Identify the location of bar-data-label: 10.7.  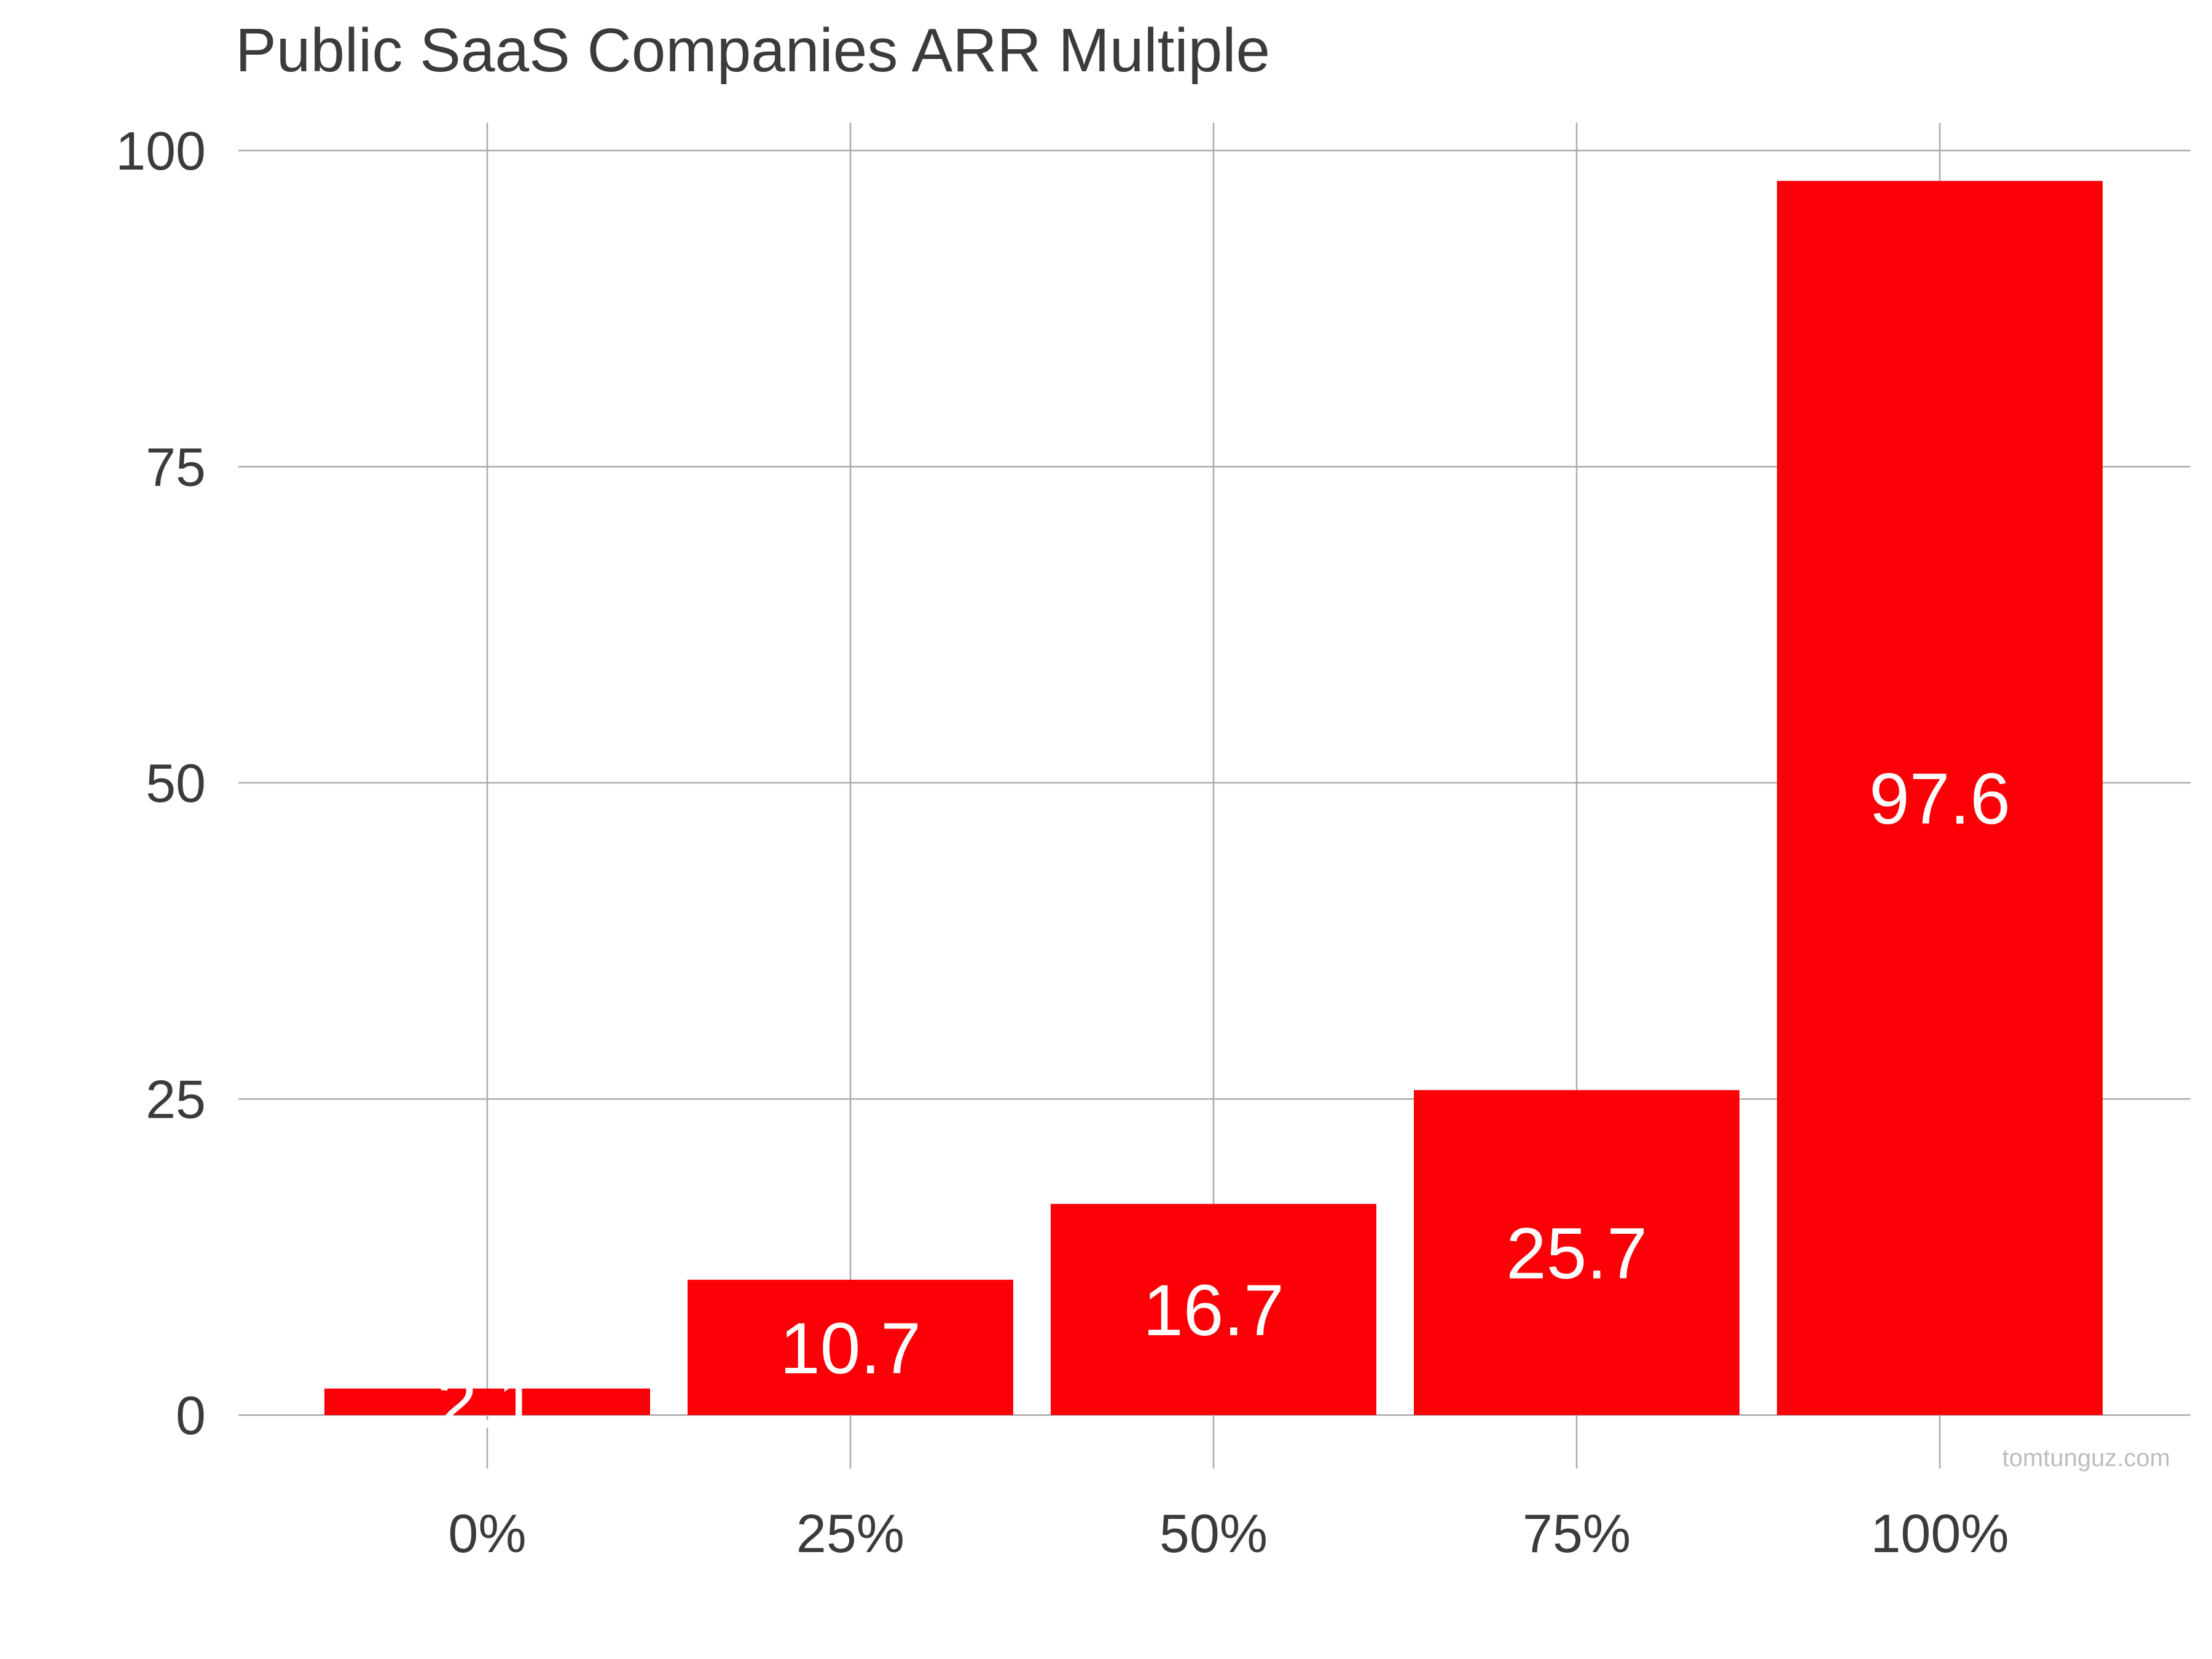
(850, 1348).